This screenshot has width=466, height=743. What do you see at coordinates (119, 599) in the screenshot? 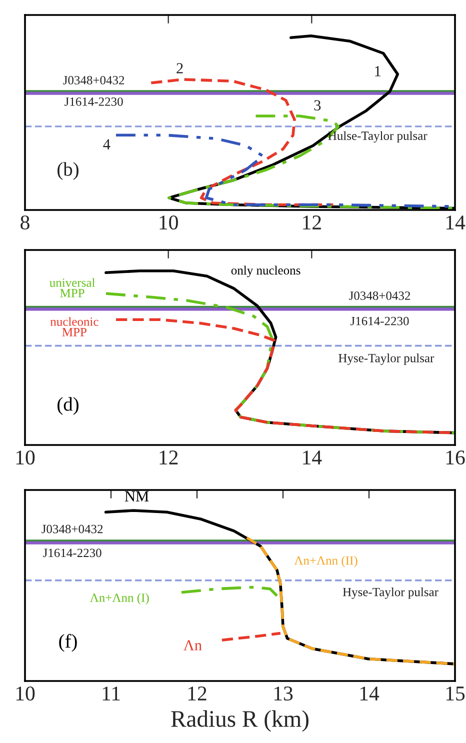
I see `annotation: Λn+Λnn (I)` at bounding box center [119, 599].